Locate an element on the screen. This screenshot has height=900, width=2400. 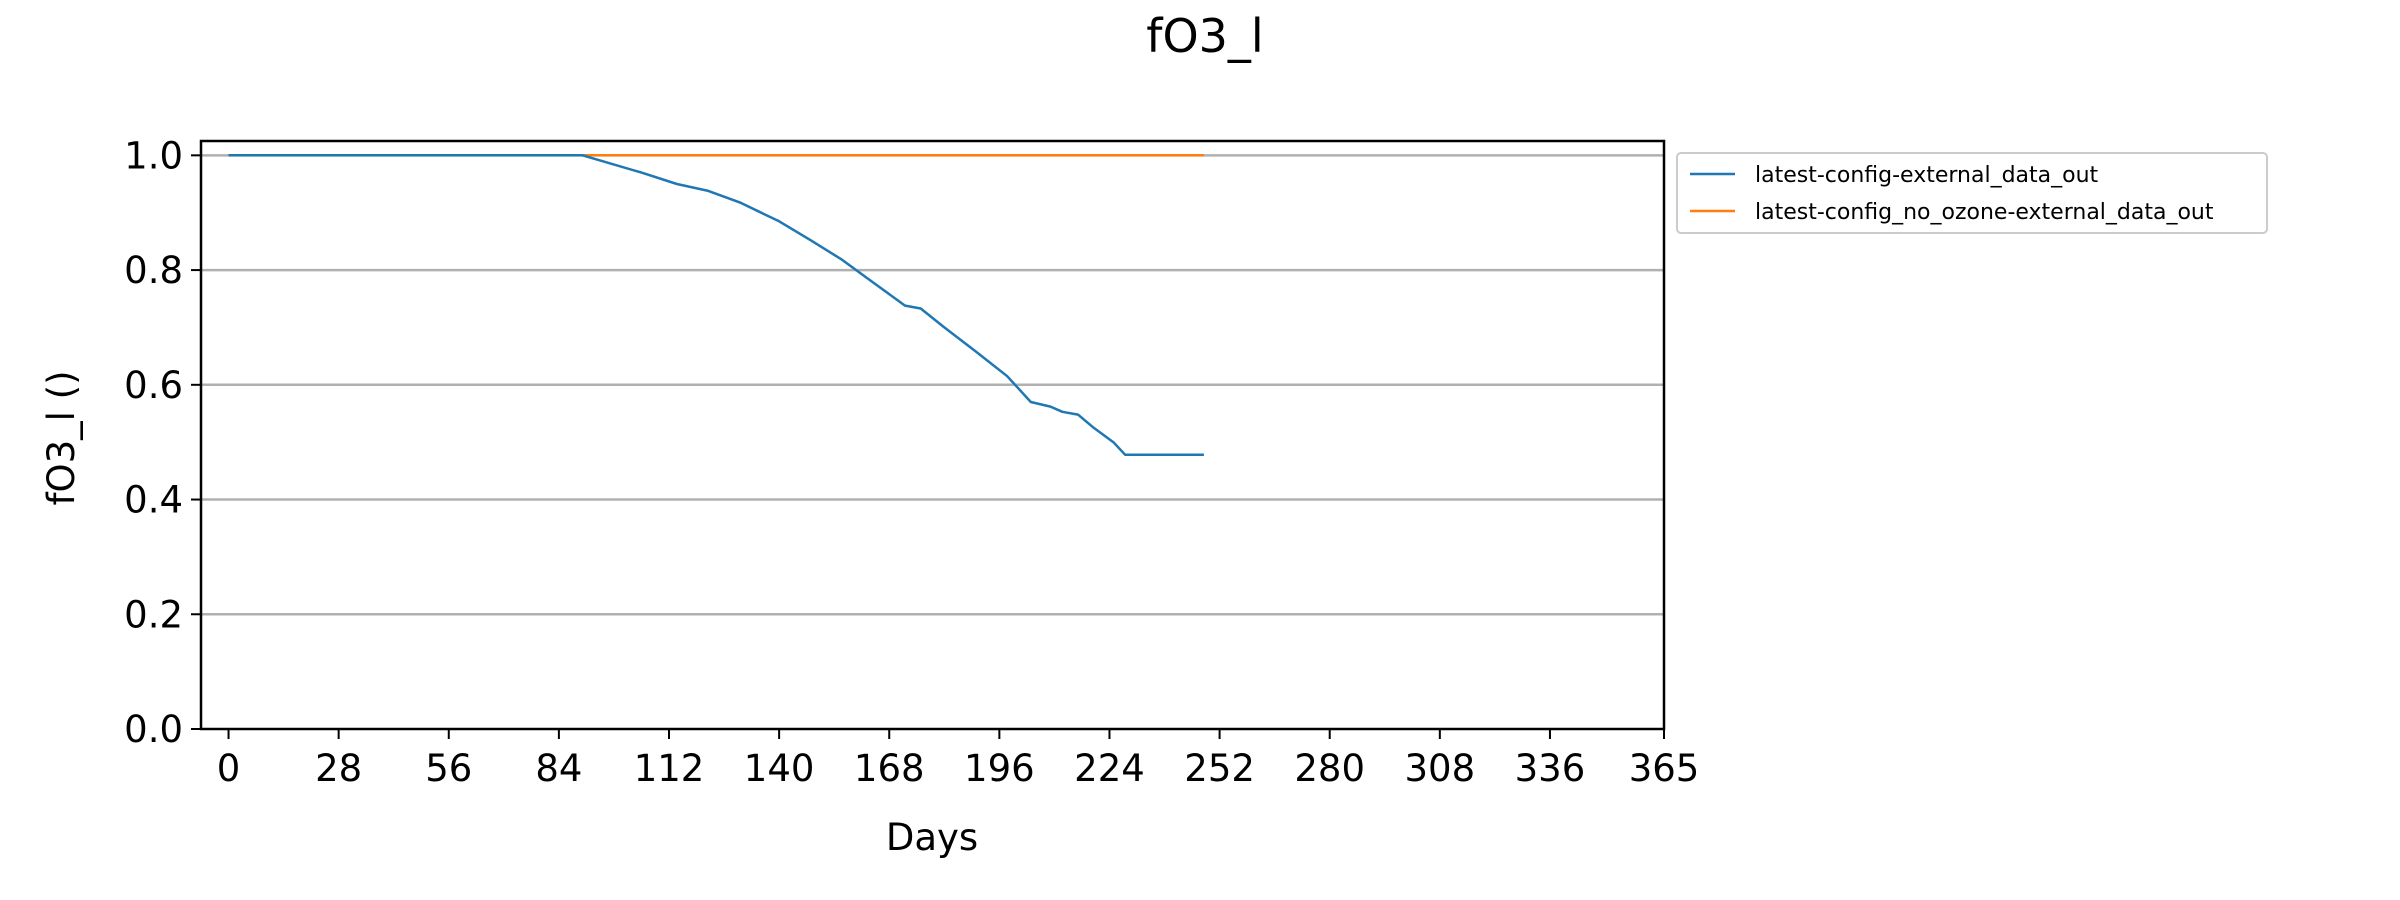
y-tick-label: 0.6 is located at coordinates (153, 385).